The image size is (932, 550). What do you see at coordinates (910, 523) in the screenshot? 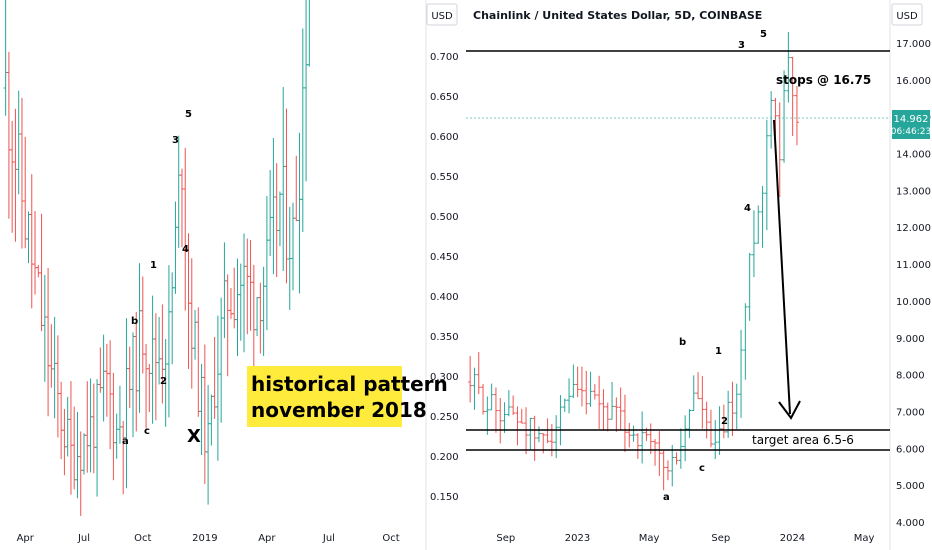
I see `y-tick-label: 4.000` at bounding box center [910, 523].